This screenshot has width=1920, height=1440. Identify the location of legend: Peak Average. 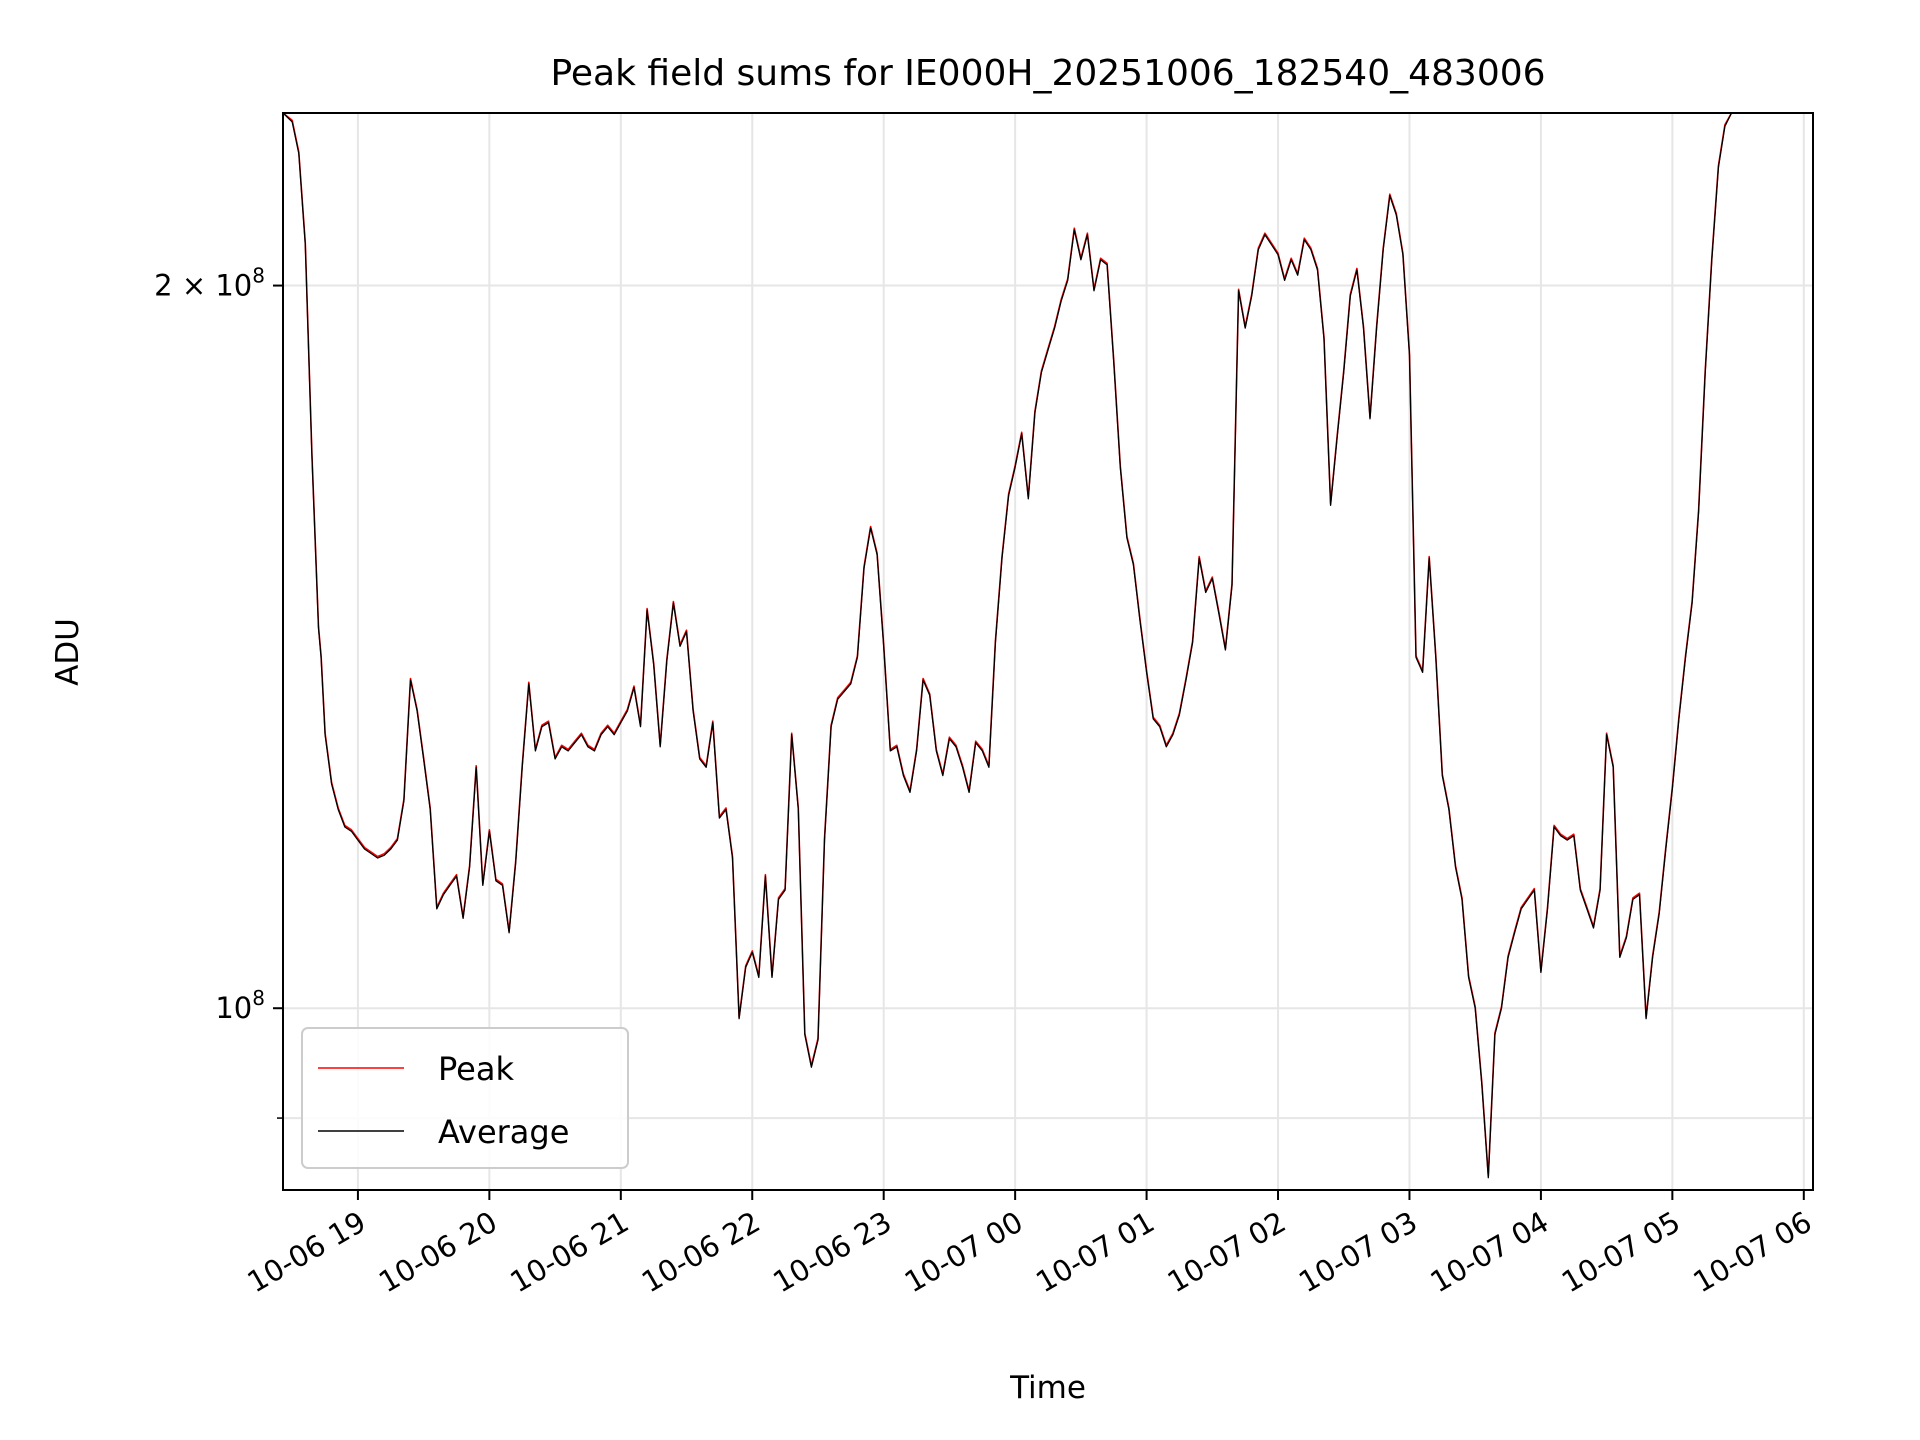
(465, 1098).